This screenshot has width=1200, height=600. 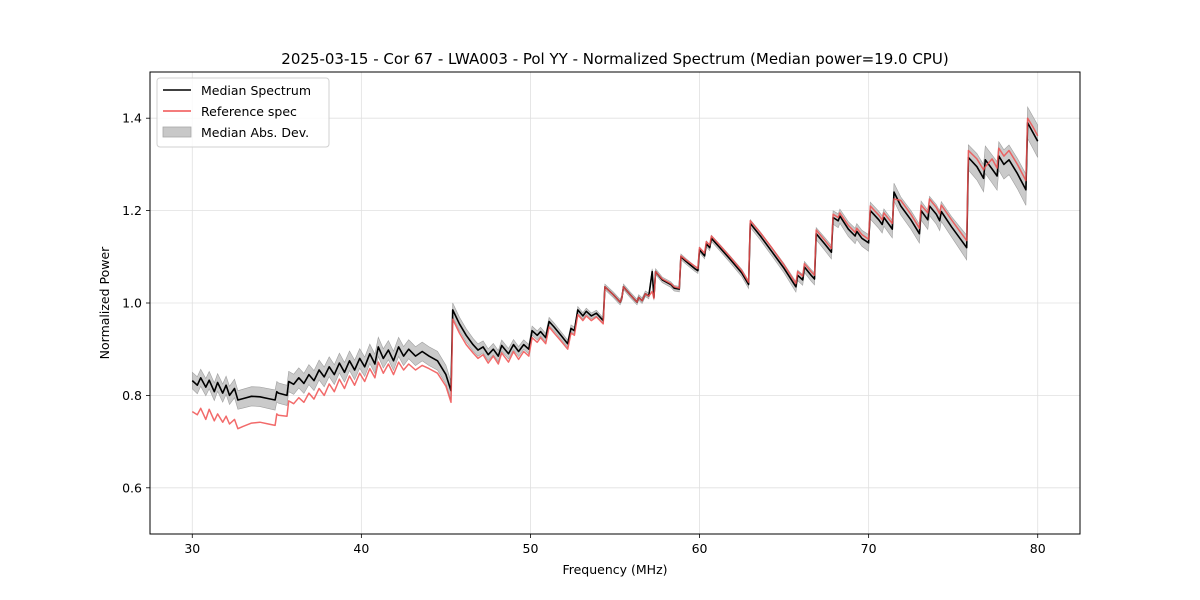 I want to click on legend-label-mad: Median Abs. Dev., so click(x=255, y=132).